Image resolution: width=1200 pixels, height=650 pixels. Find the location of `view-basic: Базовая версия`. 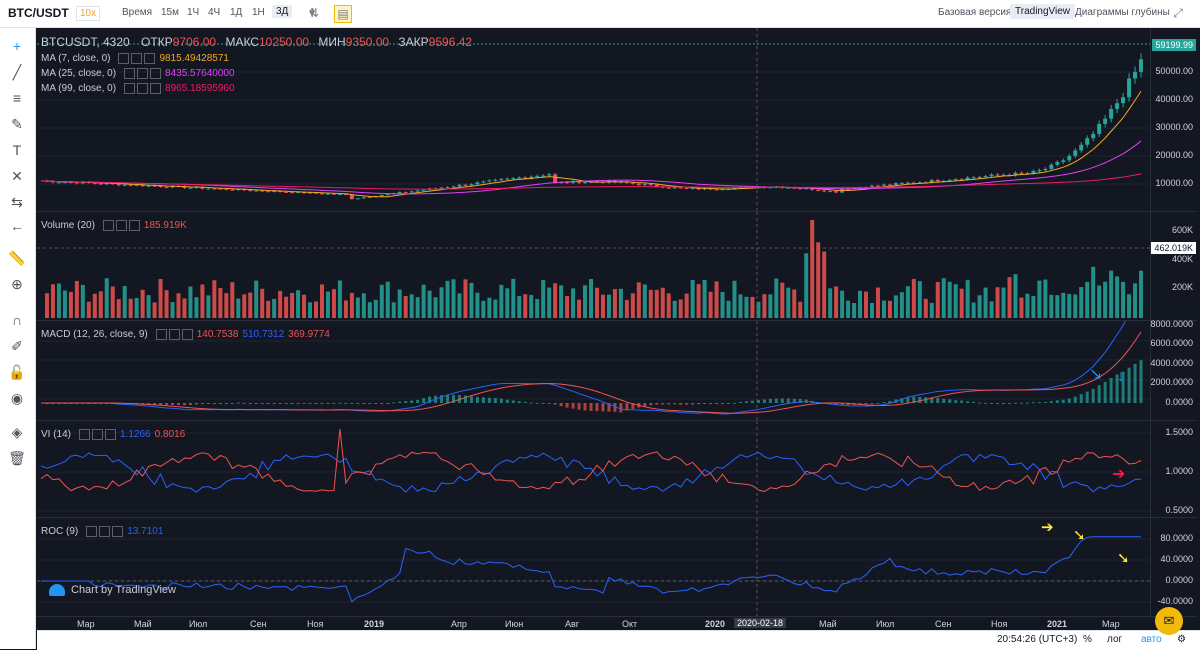

view-basic: Базовая версия is located at coordinates (975, 12).